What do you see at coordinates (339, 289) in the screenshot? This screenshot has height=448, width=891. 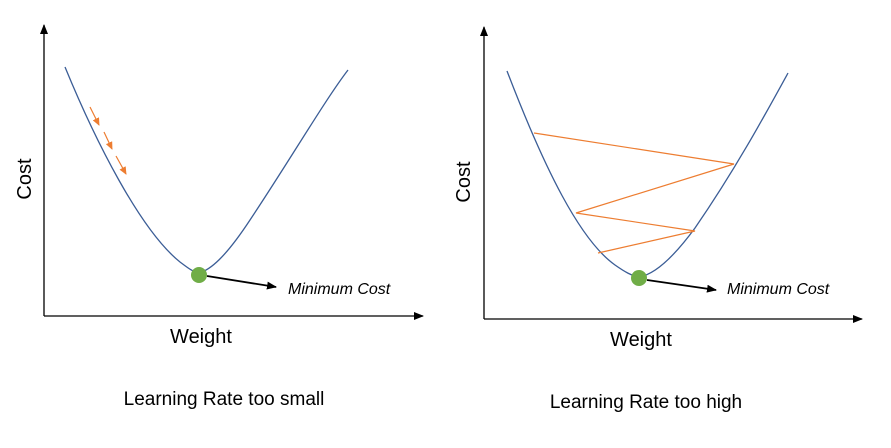 I see `left-minimum-label: Minimum Cost` at bounding box center [339, 289].